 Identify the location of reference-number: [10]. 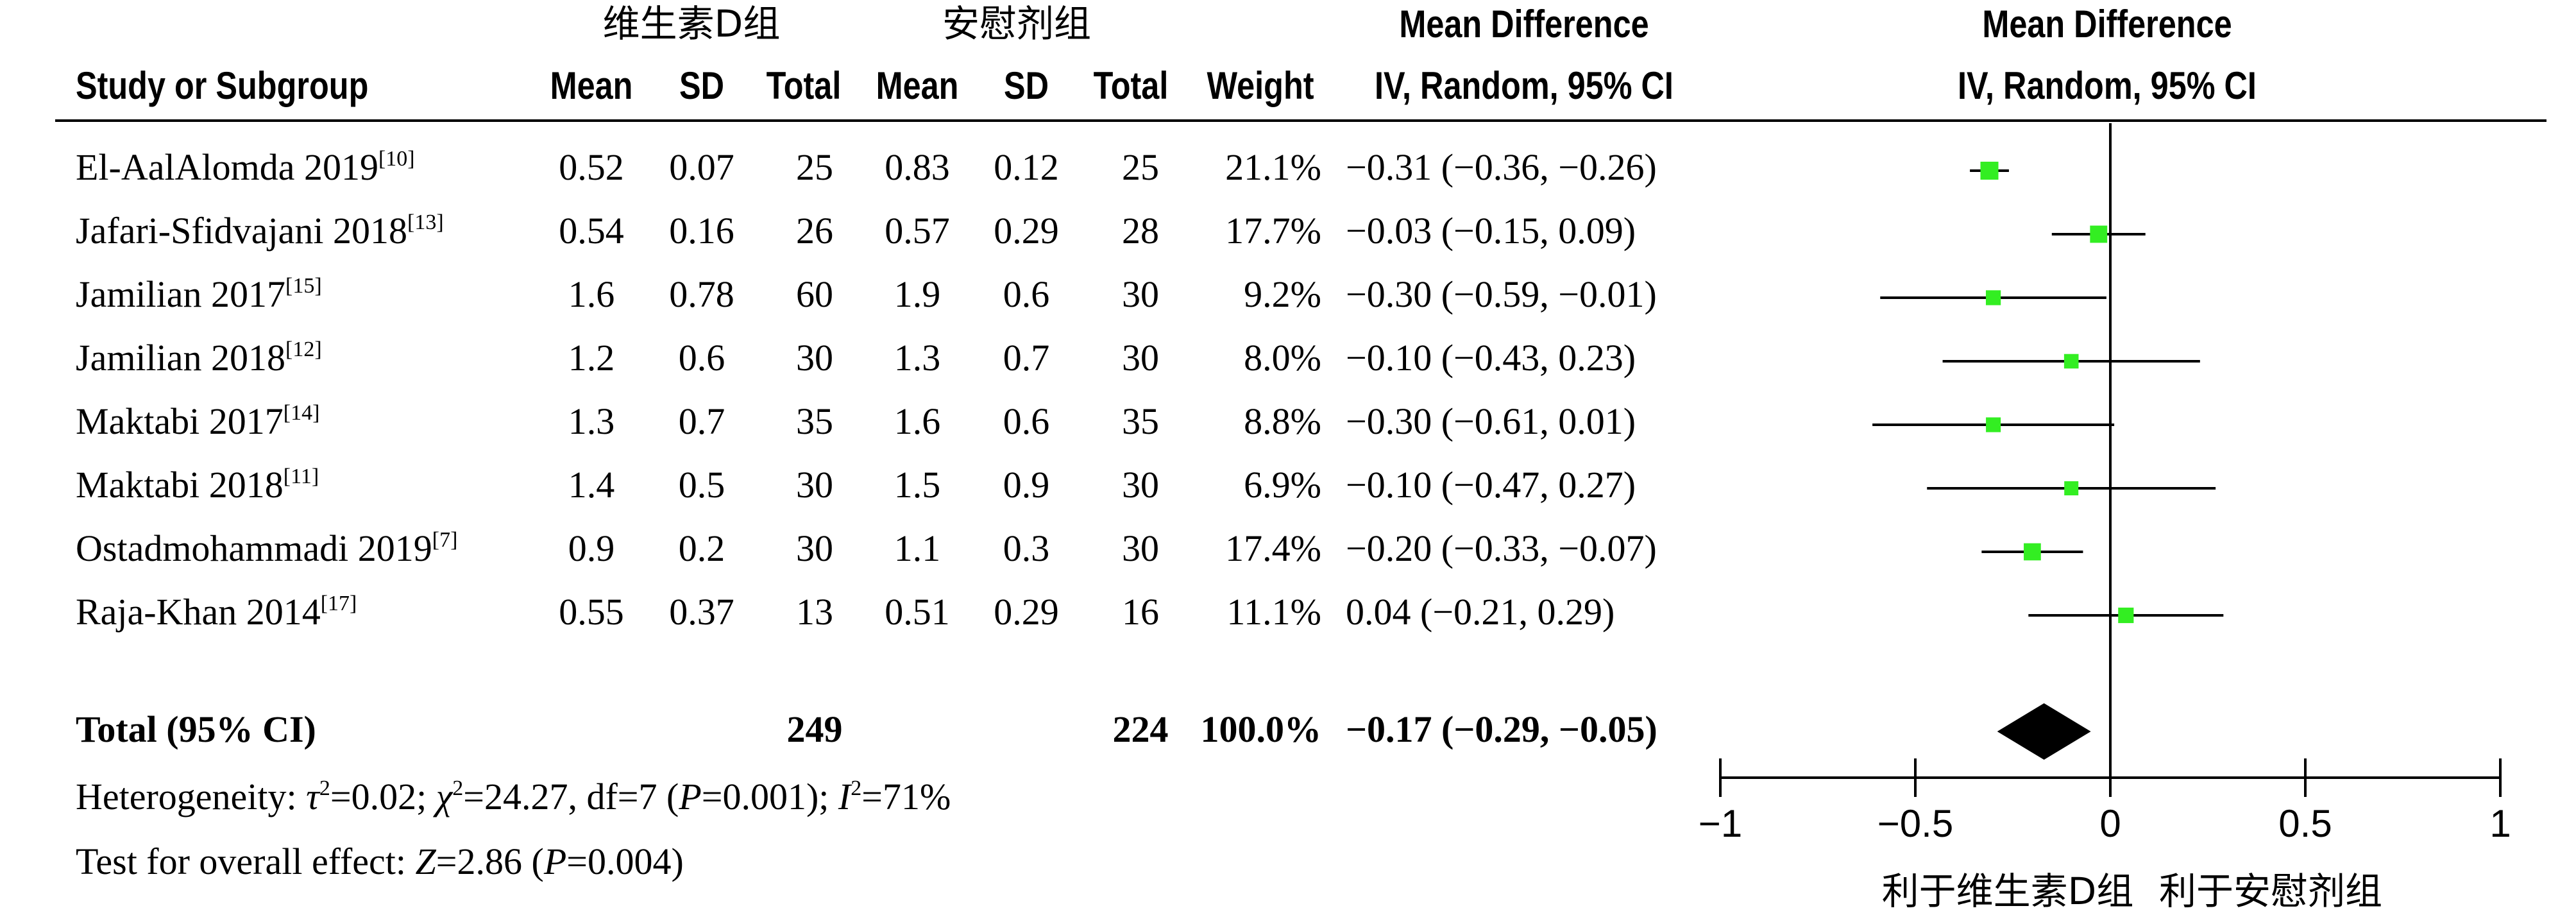
(396, 159).